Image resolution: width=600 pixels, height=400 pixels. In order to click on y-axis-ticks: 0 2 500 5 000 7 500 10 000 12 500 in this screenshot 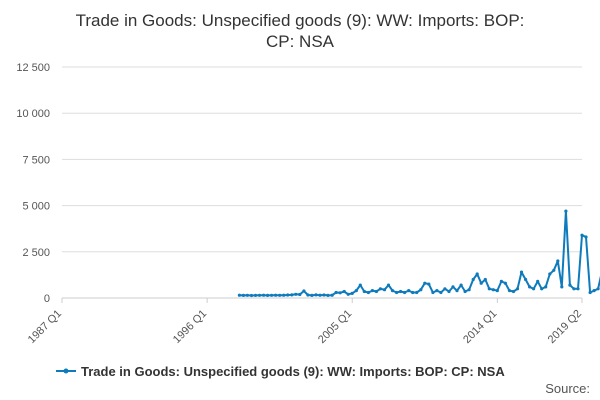, I will do `click(33, 183)`.